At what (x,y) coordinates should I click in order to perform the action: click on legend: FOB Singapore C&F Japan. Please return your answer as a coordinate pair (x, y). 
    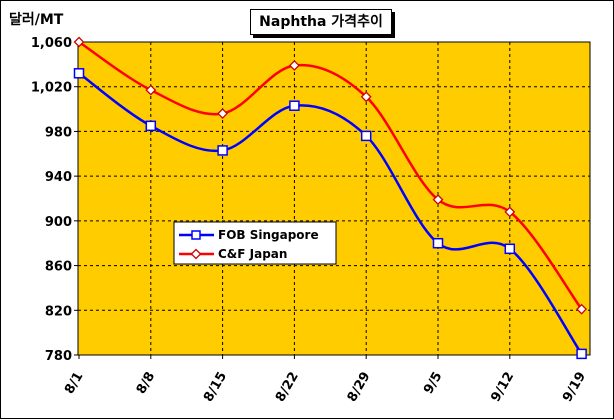
    Looking at the image, I should click on (255, 243).